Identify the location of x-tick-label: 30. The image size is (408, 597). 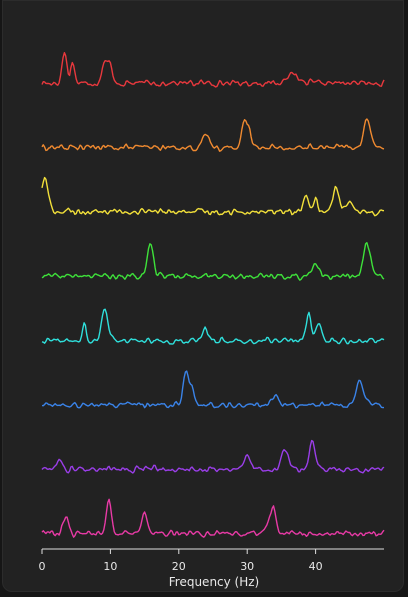
(247, 566).